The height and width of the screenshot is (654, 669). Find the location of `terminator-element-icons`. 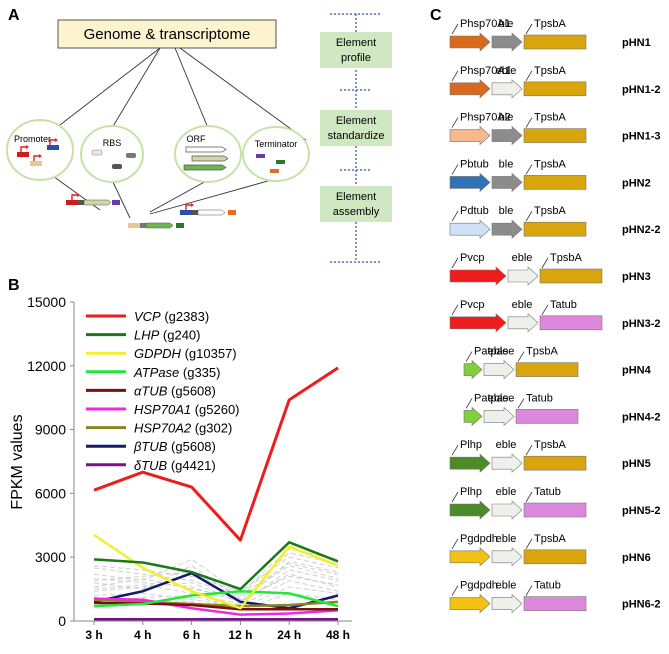

terminator-element-icons is located at coordinates (270, 163).